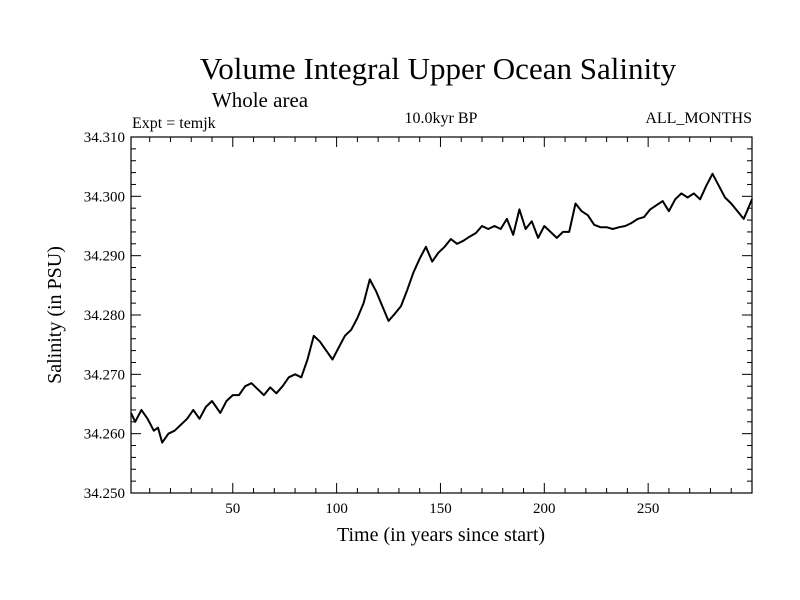 The height and width of the screenshot is (600, 800). I want to click on x-axis-label: Time (in years since start), so click(441, 535).